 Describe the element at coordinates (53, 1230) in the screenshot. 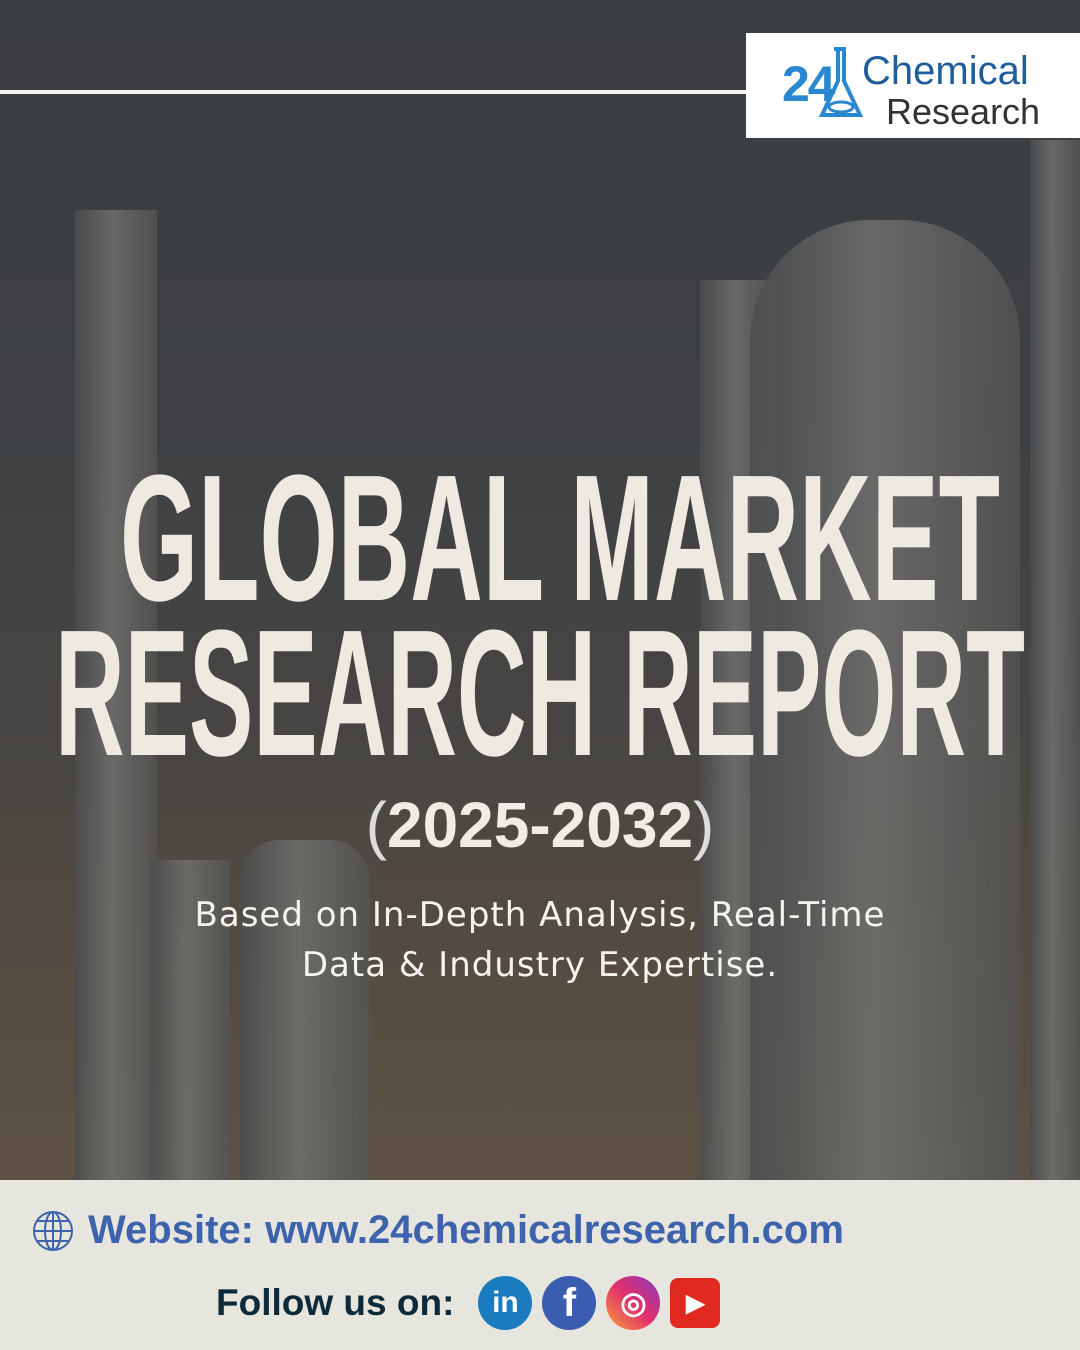

I see `globe-icon` at that location.